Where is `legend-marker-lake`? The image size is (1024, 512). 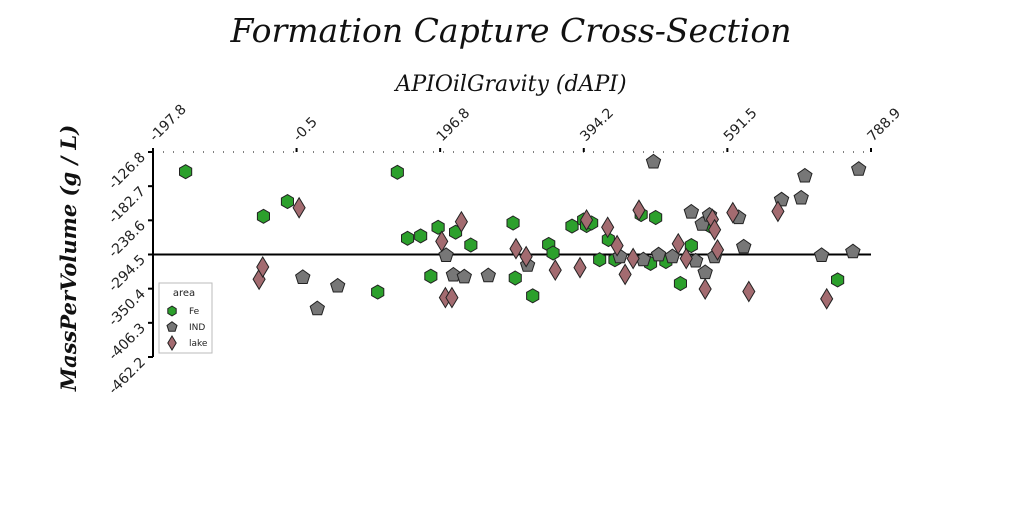
legend-marker-lake is located at coordinates (172, 343).